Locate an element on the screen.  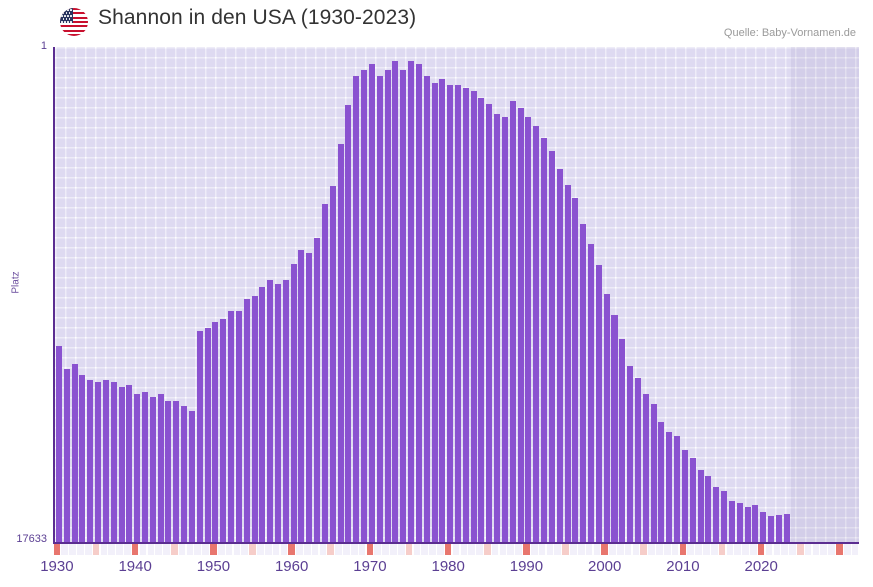
x-axis-tick-label: 1960 is located at coordinates (291, 566).